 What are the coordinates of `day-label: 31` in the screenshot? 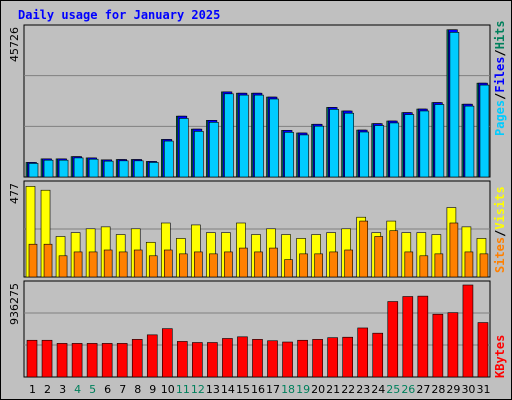 It's located at (483, 389).